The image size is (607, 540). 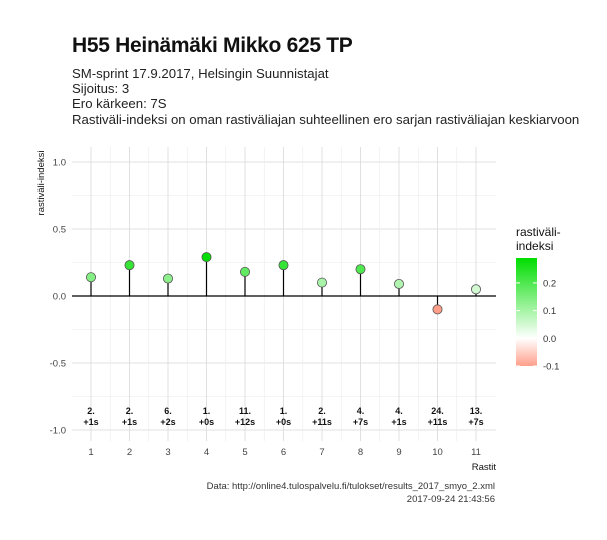 I want to click on rank-label: 24., so click(x=437, y=411).